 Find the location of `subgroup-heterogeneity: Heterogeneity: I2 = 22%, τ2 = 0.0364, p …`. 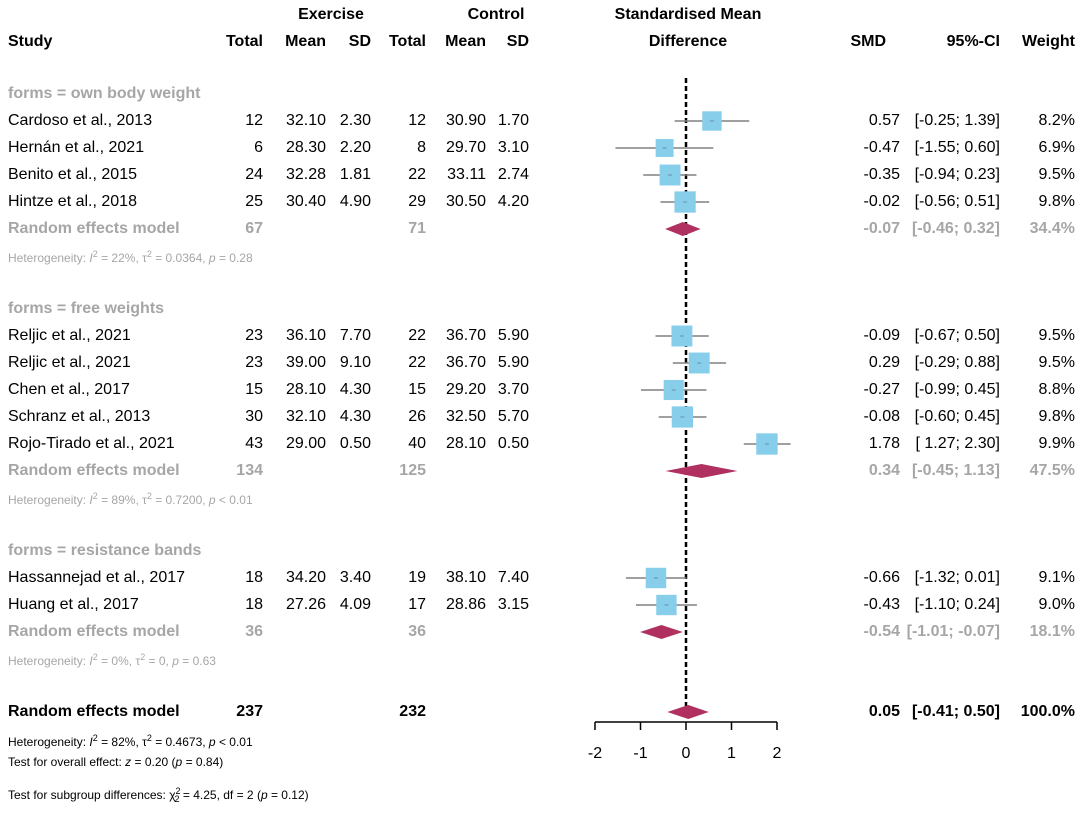

subgroup-heterogeneity: Heterogeneity: I2 = 22%, τ2 = 0.0364, p … is located at coordinates (130, 257).